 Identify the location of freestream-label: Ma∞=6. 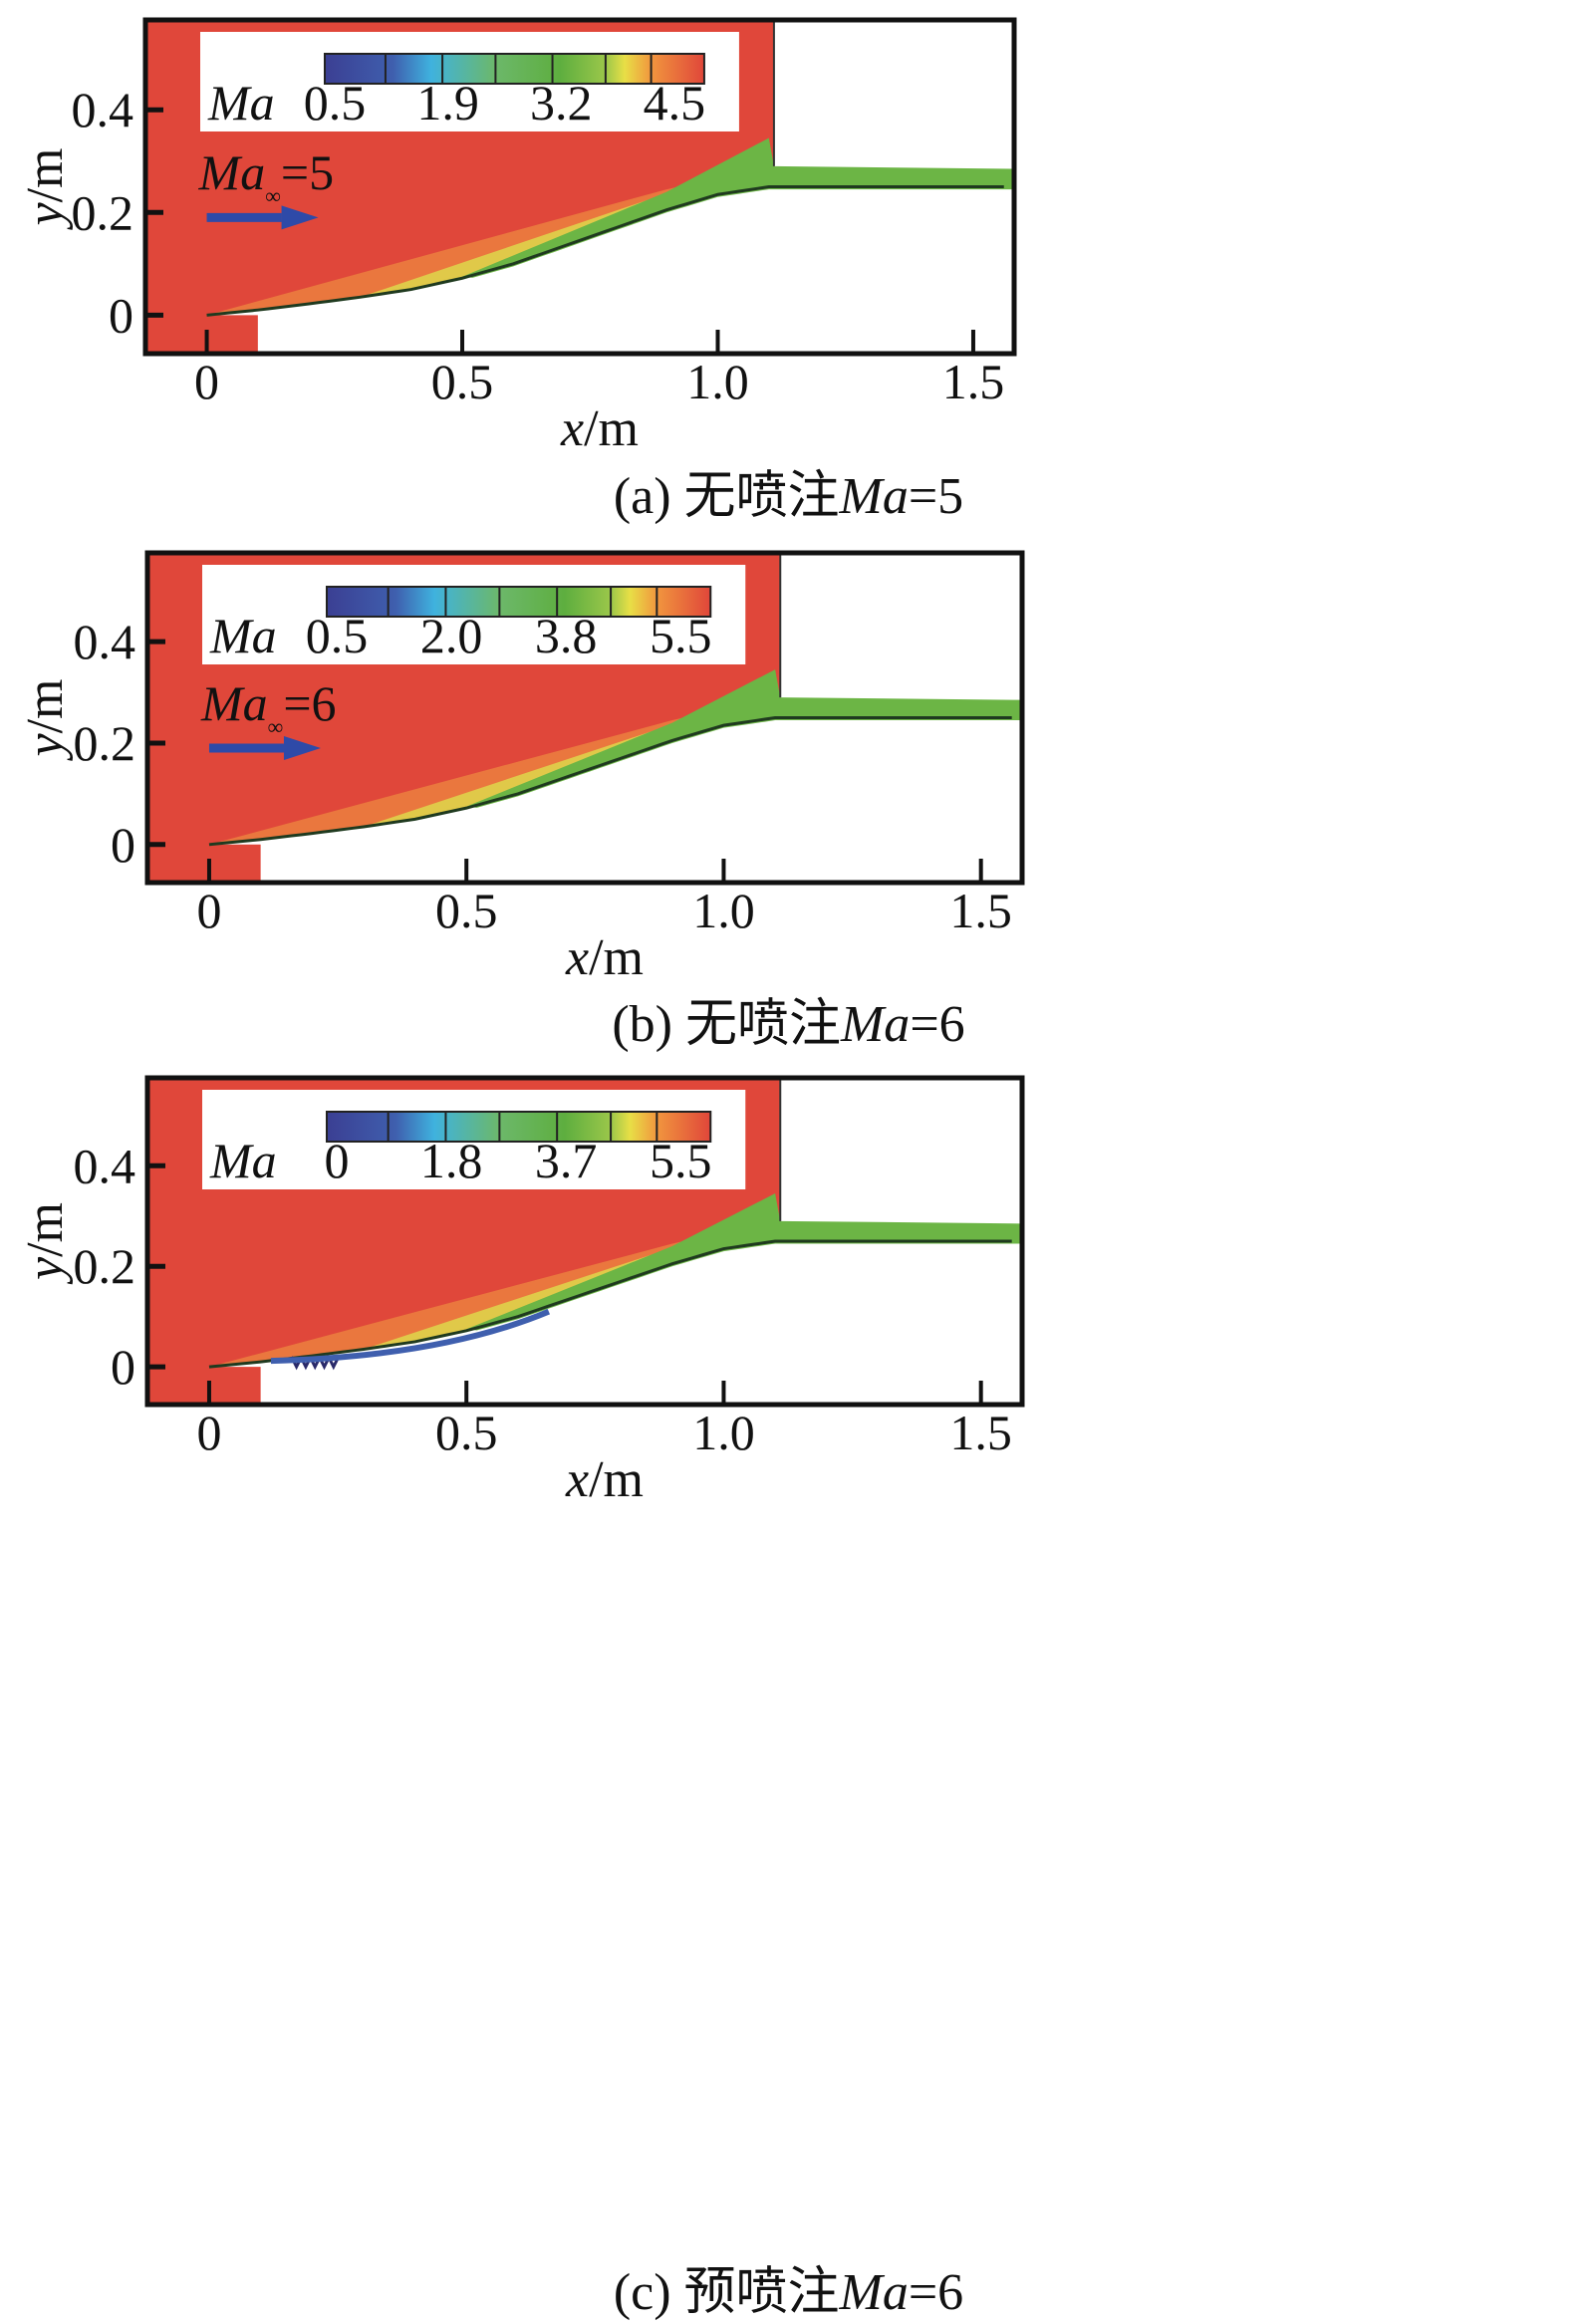
(269, 707).